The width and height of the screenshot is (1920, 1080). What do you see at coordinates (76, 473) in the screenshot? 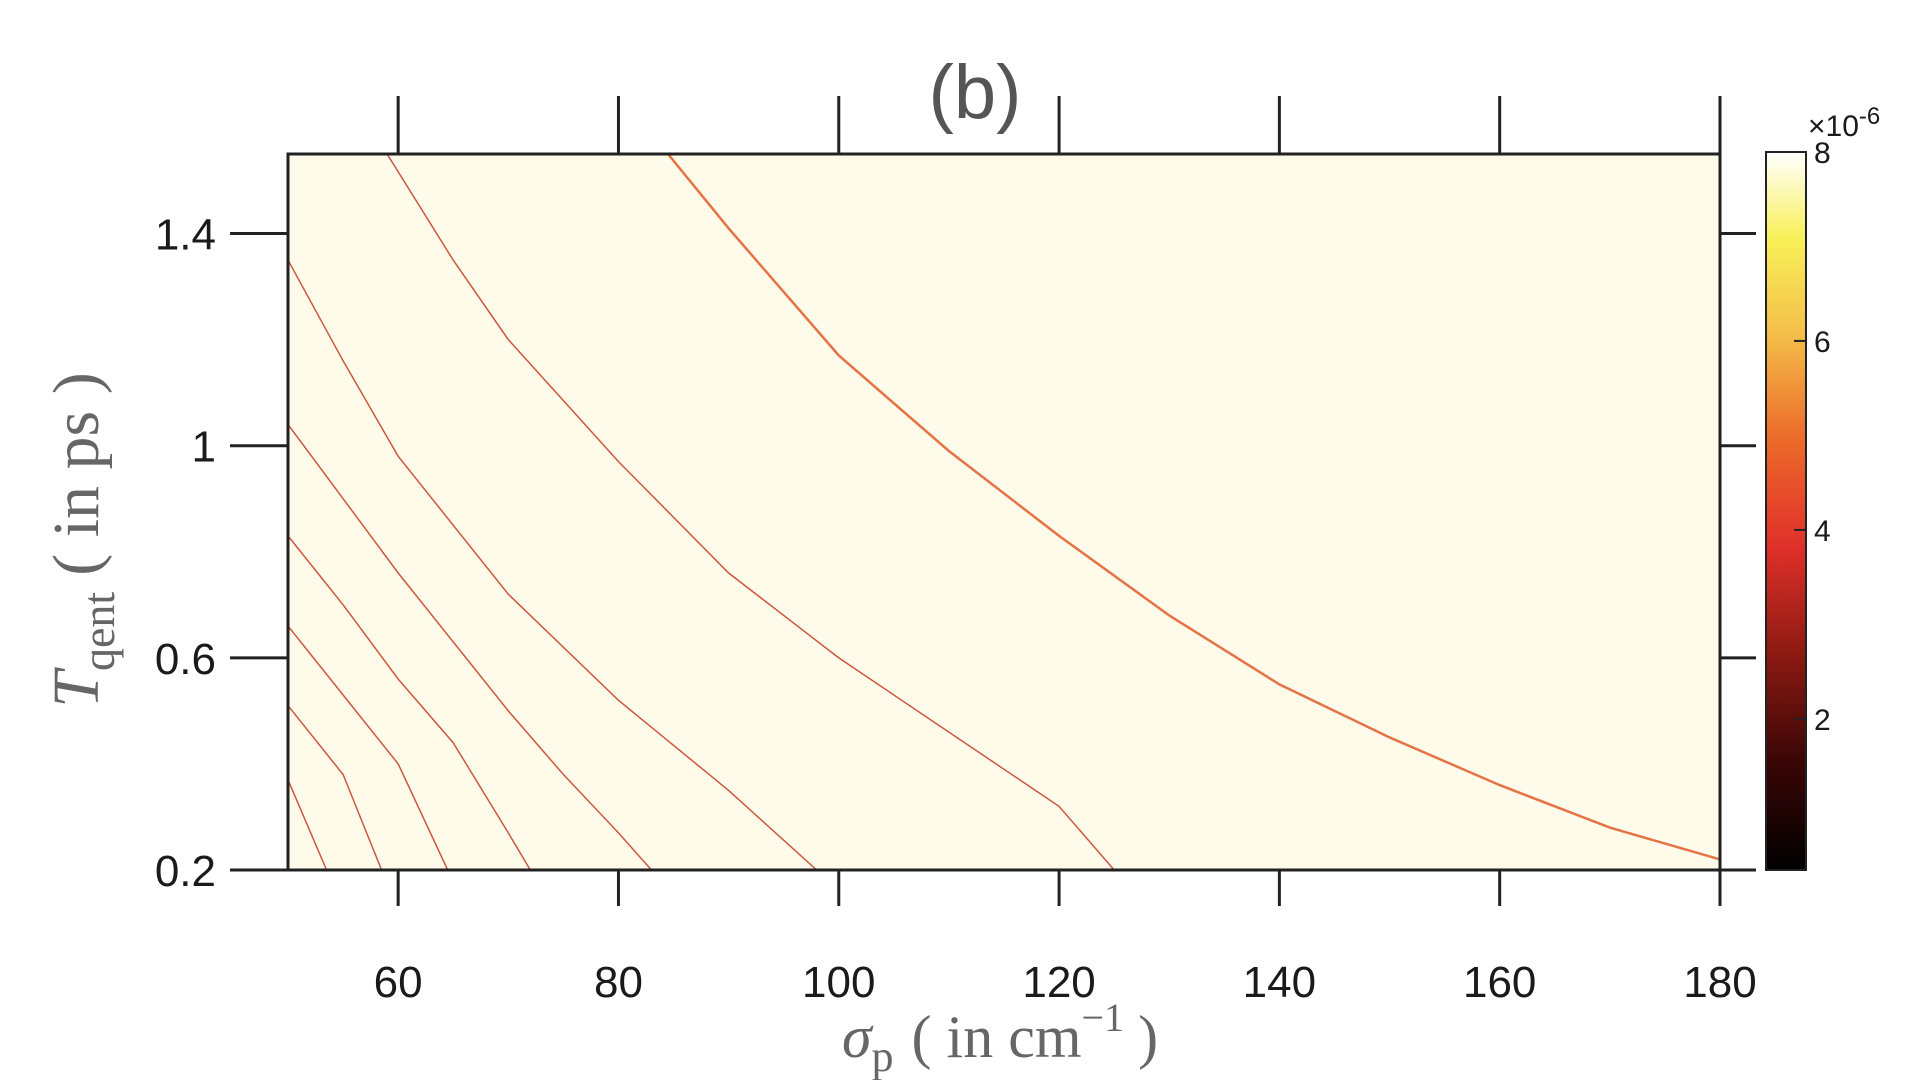
I see `y-axis-text: ( in ps )` at bounding box center [76, 473].